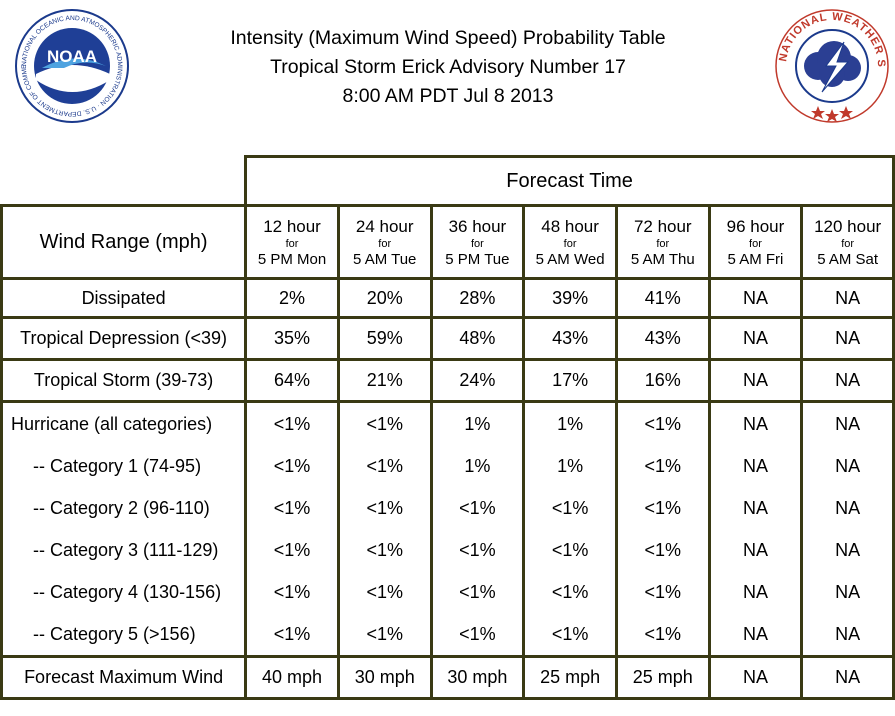 The width and height of the screenshot is (895, 716). What do you see at coordinates (755, 242) in the screenshot?
I see `column-header-96h: 96 hour for 5 AM Fri` at bounding box center [755, 242].